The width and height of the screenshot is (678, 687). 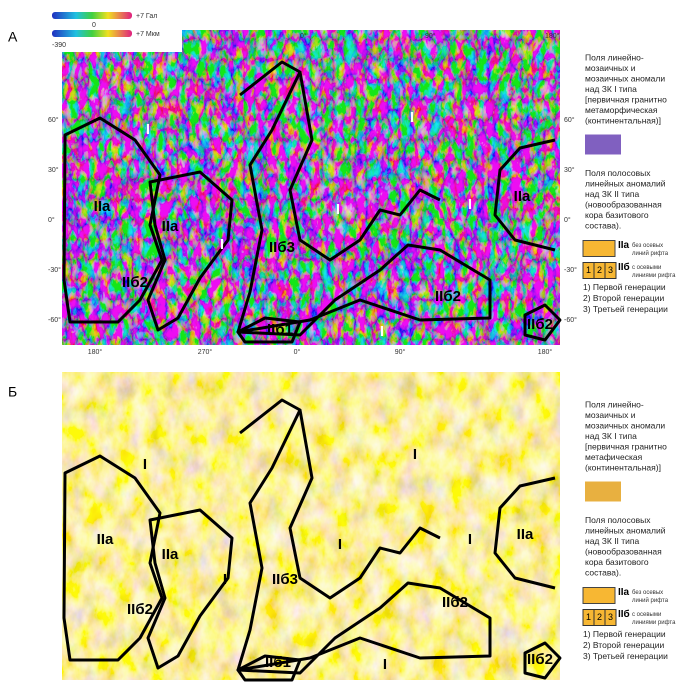 I want to click on panel-label: А, so click(x=13, y=37).